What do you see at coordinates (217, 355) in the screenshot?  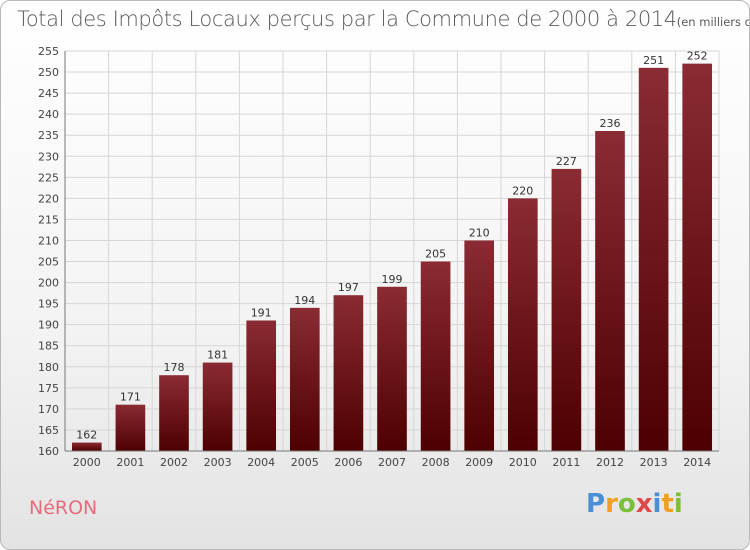 I see `data-label-2003: 181` at bounding box center [217, 355].